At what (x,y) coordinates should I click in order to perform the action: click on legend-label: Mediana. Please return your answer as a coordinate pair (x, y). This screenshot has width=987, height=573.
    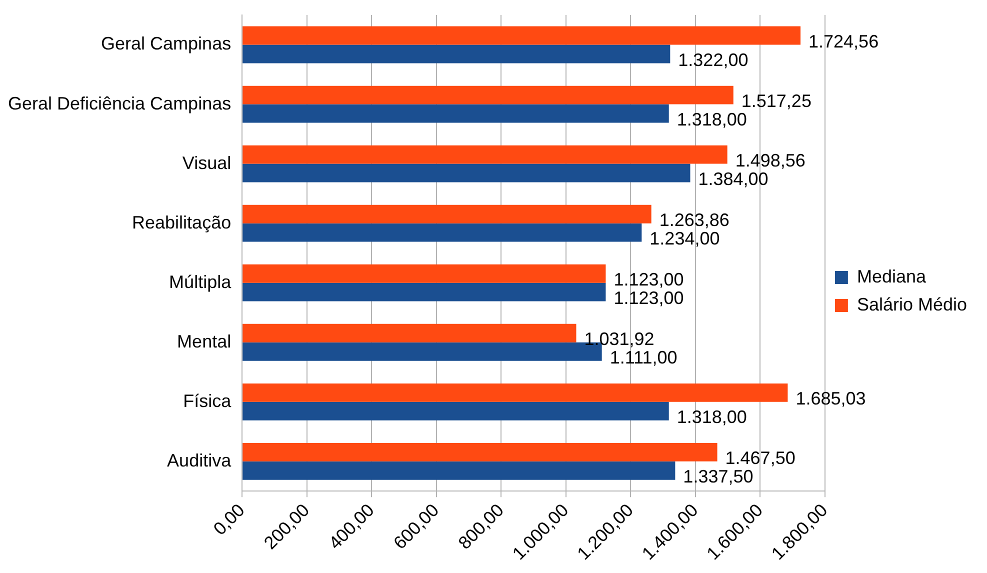
    Looking at the image, I should click on (891, 276).